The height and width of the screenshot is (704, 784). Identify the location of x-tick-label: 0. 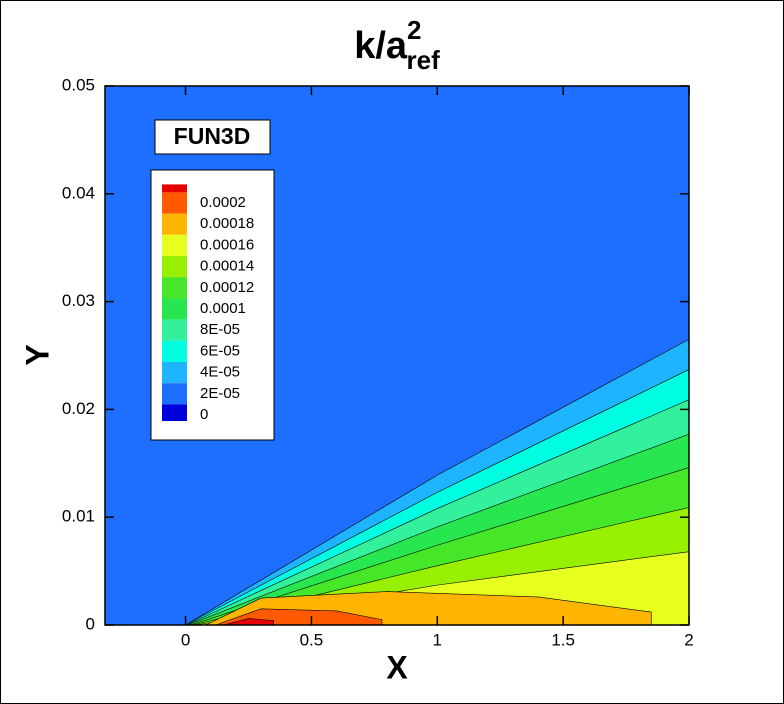
(185, 639).